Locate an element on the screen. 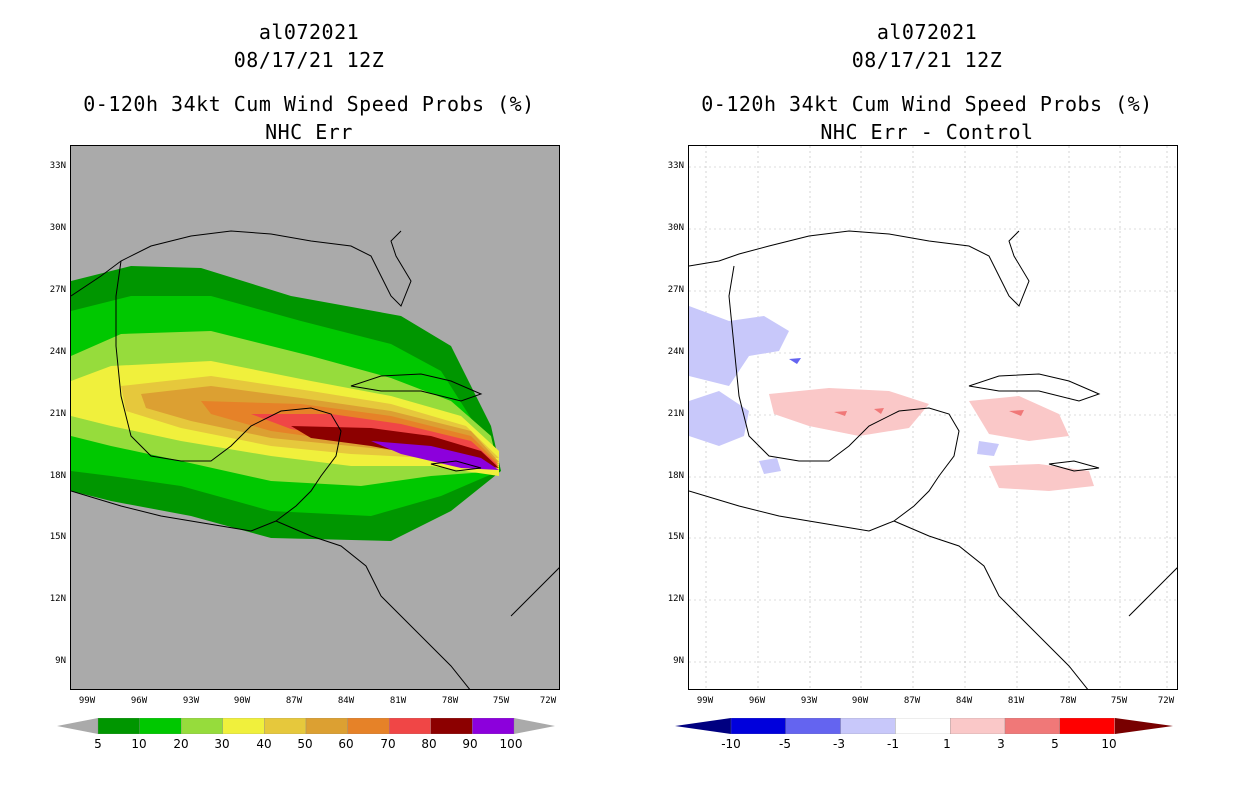 The image size is (1236, 800). colorbar-label: 70 is located at coordinates (388, 744).